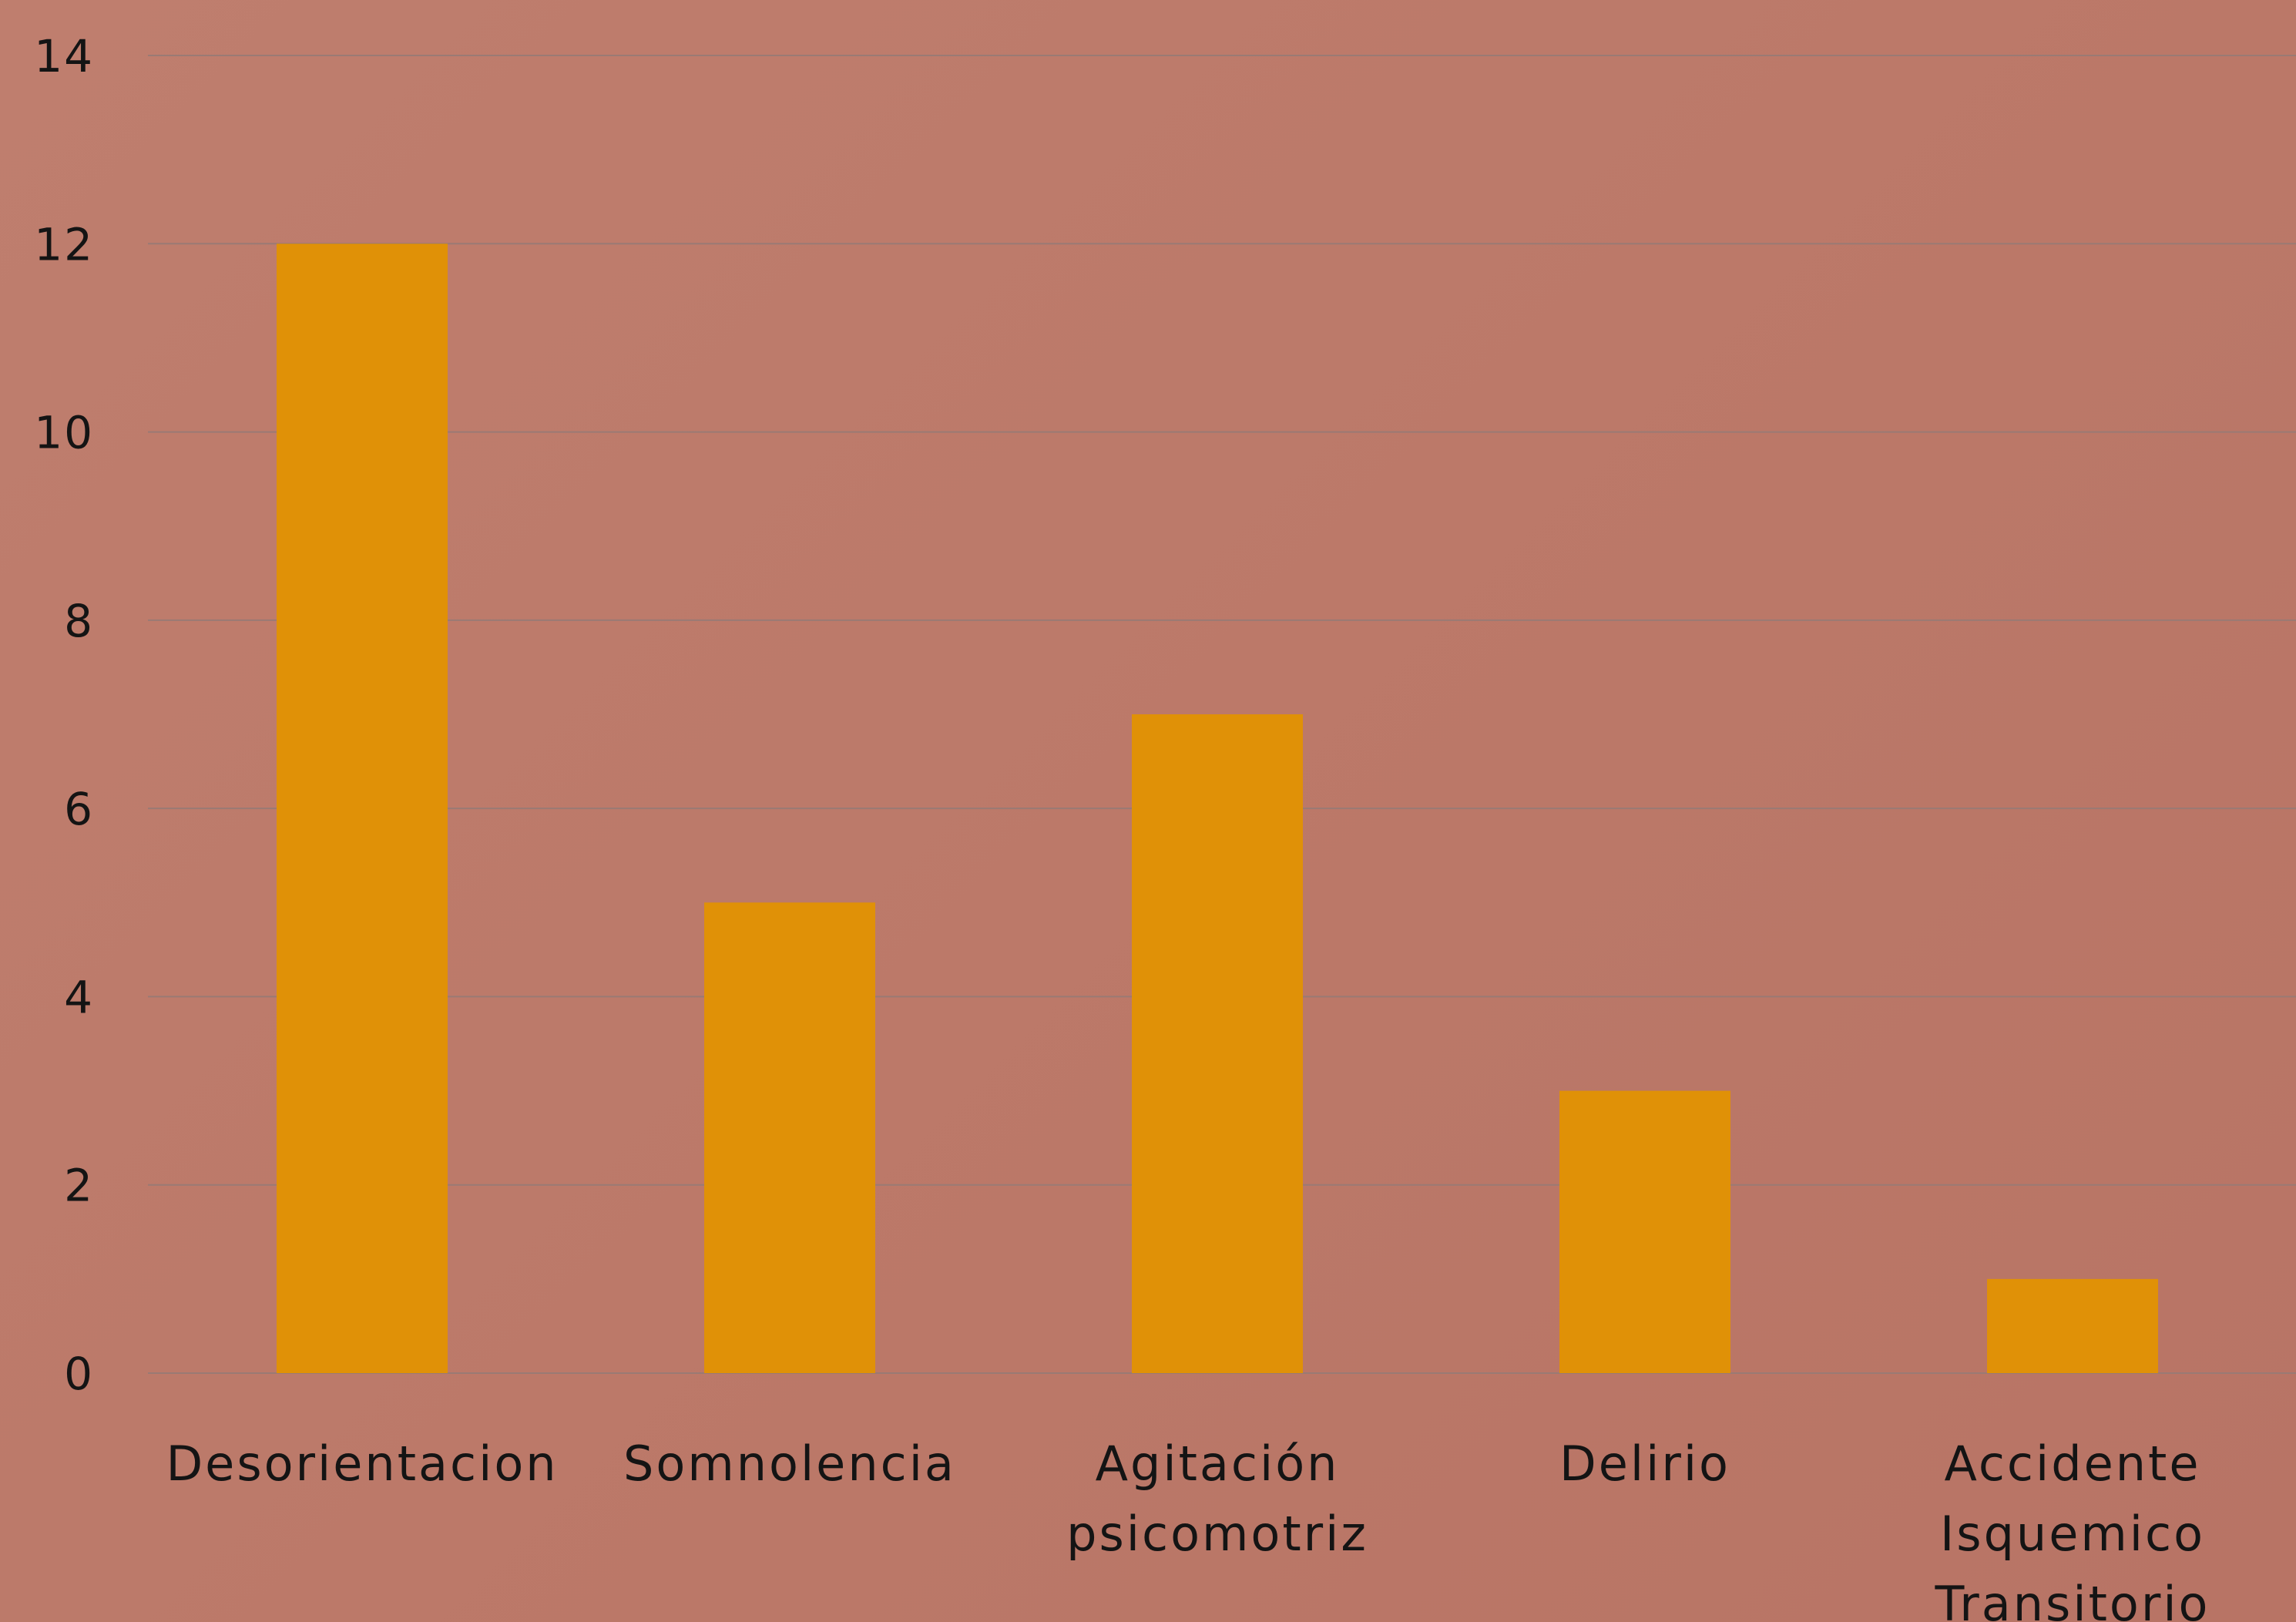 The height and width of the screenshot is (1622, 2296). Describe the element at coordinates (64, 715) in the screenshot. I see `y-axis-tick-labels: 0 2 4 6 8 10 12 14` at that location.